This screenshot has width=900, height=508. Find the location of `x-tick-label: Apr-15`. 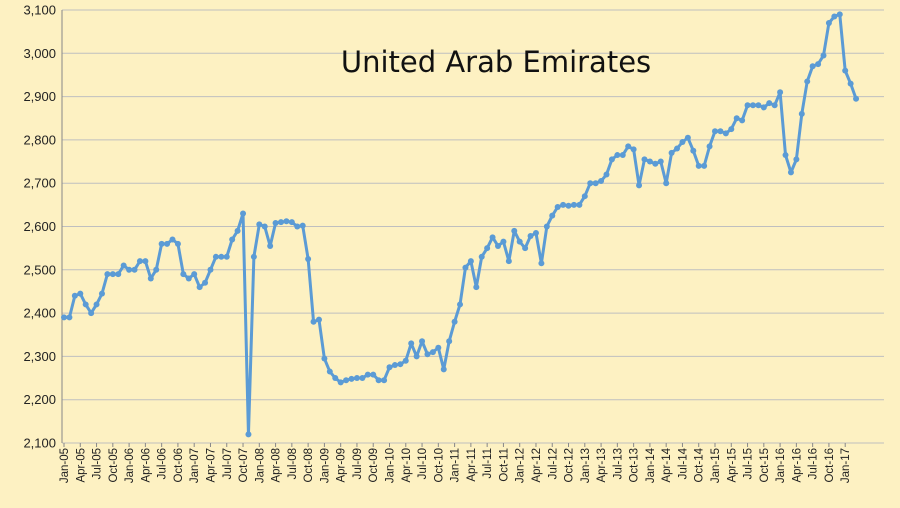

x-tick-label: Apr-15 is located at coordinates (732, 465).